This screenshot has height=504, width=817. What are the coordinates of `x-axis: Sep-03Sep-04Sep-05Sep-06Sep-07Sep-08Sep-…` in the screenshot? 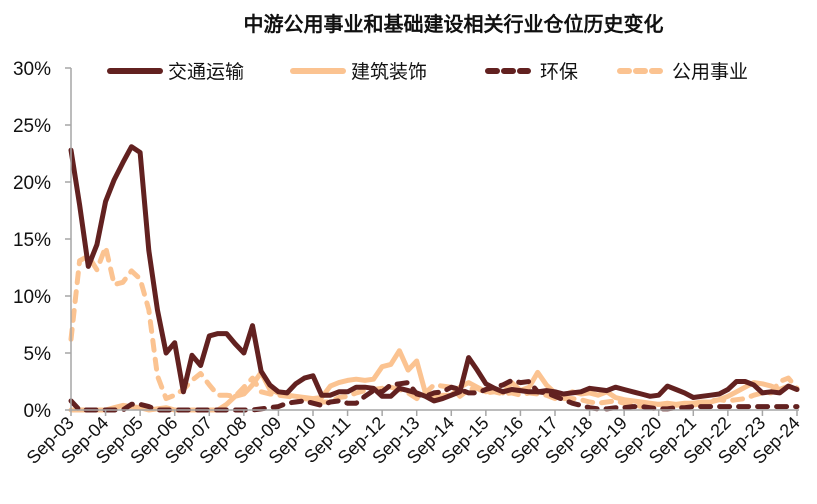 It's located at (413, 438).